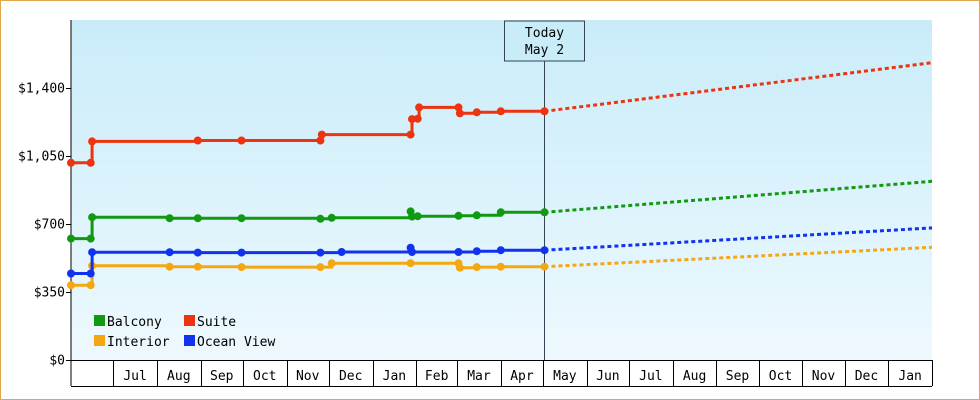 The height and width of the screenshot is (400, 980). What do you see at coordinates (565, 376) in the screenshot?
I see `x-tick-label: May` at bounding box center [565, 376].